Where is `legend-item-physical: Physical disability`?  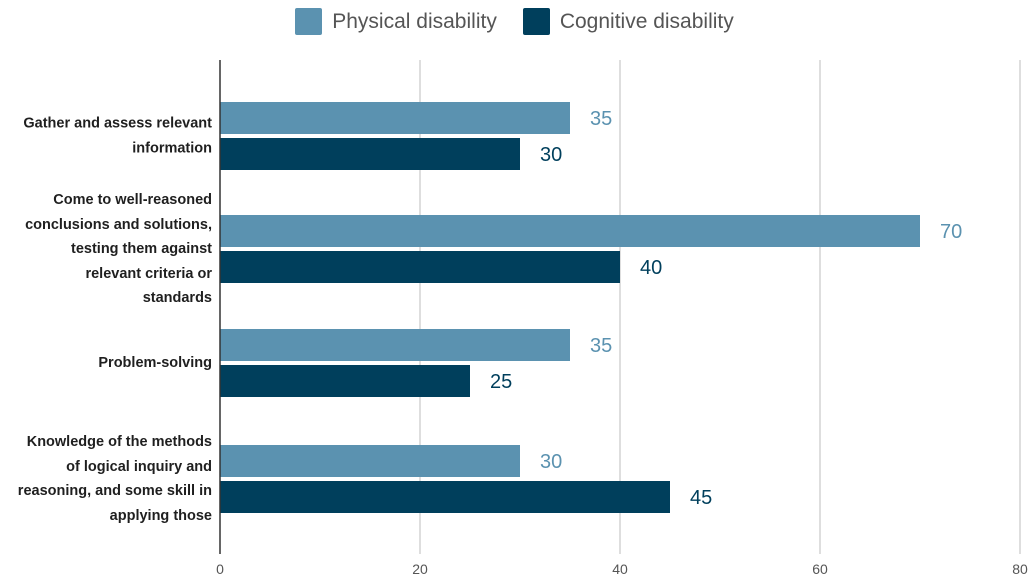 legend-item-physical: Physical disability is located at coordinates (396, 21).